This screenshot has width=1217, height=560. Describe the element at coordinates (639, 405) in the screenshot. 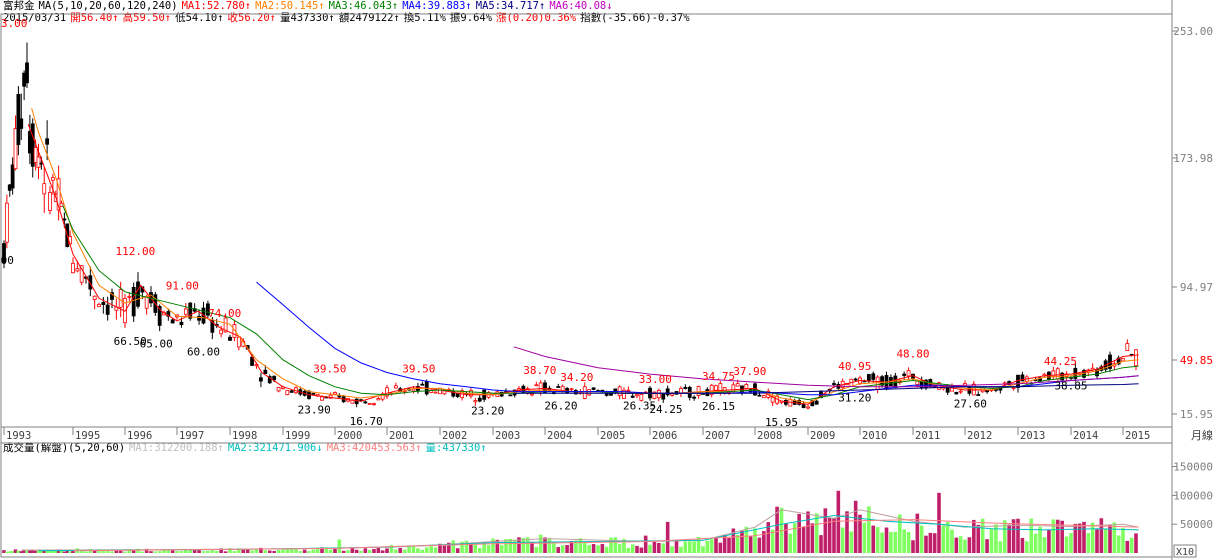

I see `price-annotation: 26.35` at that location.